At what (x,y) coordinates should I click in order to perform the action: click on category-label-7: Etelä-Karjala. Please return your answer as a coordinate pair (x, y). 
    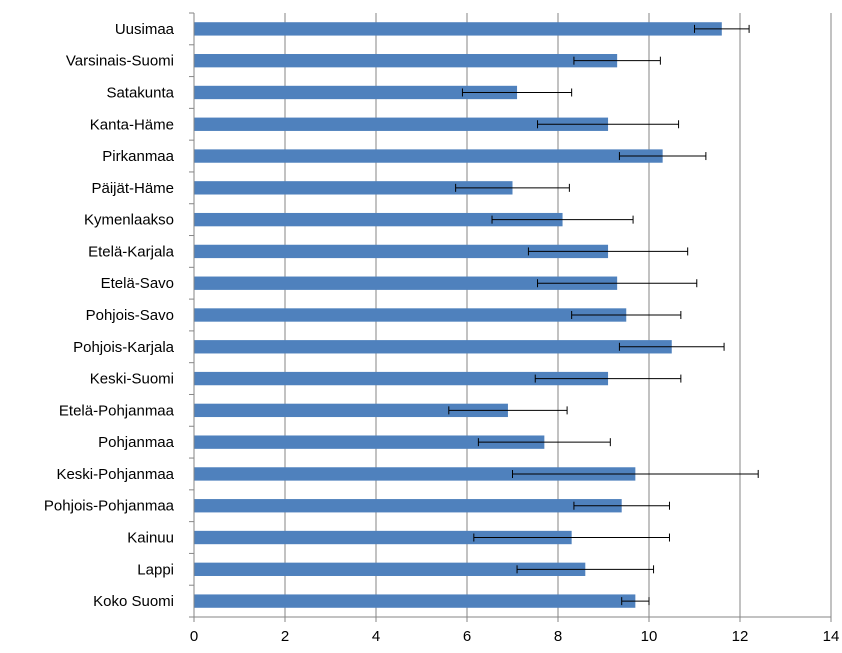
    Looking at the image, I should click on (131, 251).